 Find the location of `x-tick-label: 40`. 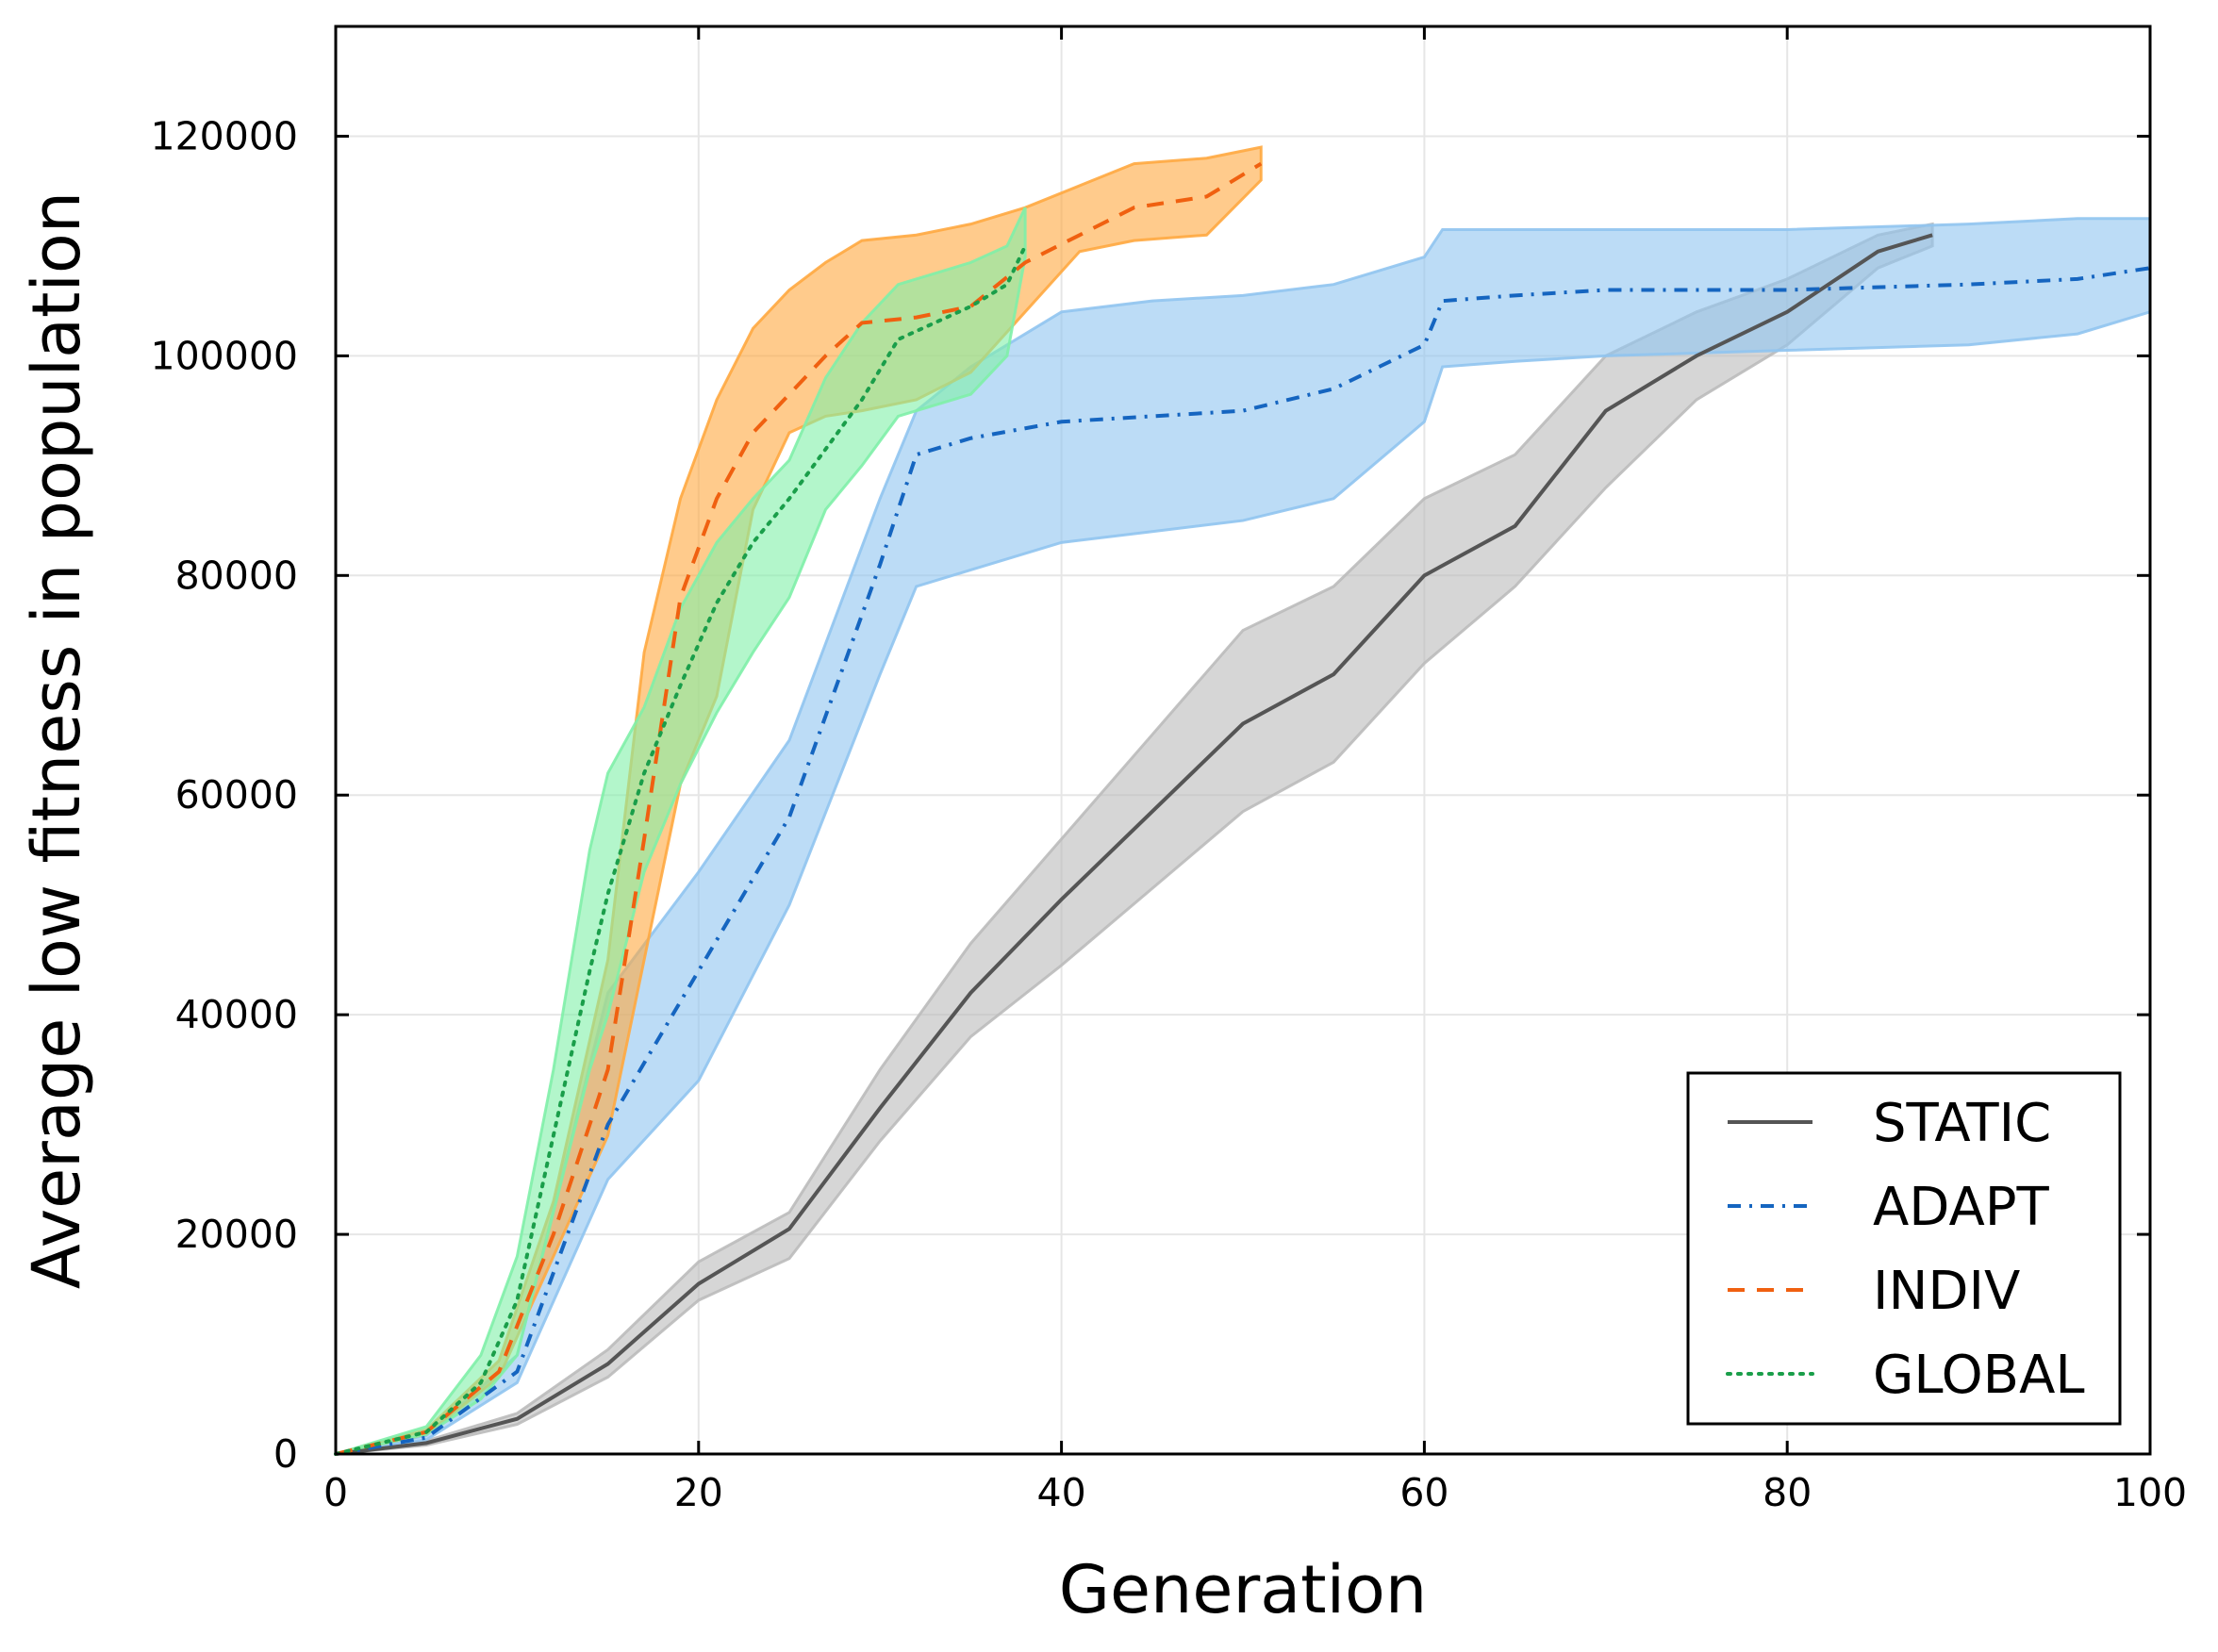

x-tick-label: 40 is located at coordinates (1061, 1492).